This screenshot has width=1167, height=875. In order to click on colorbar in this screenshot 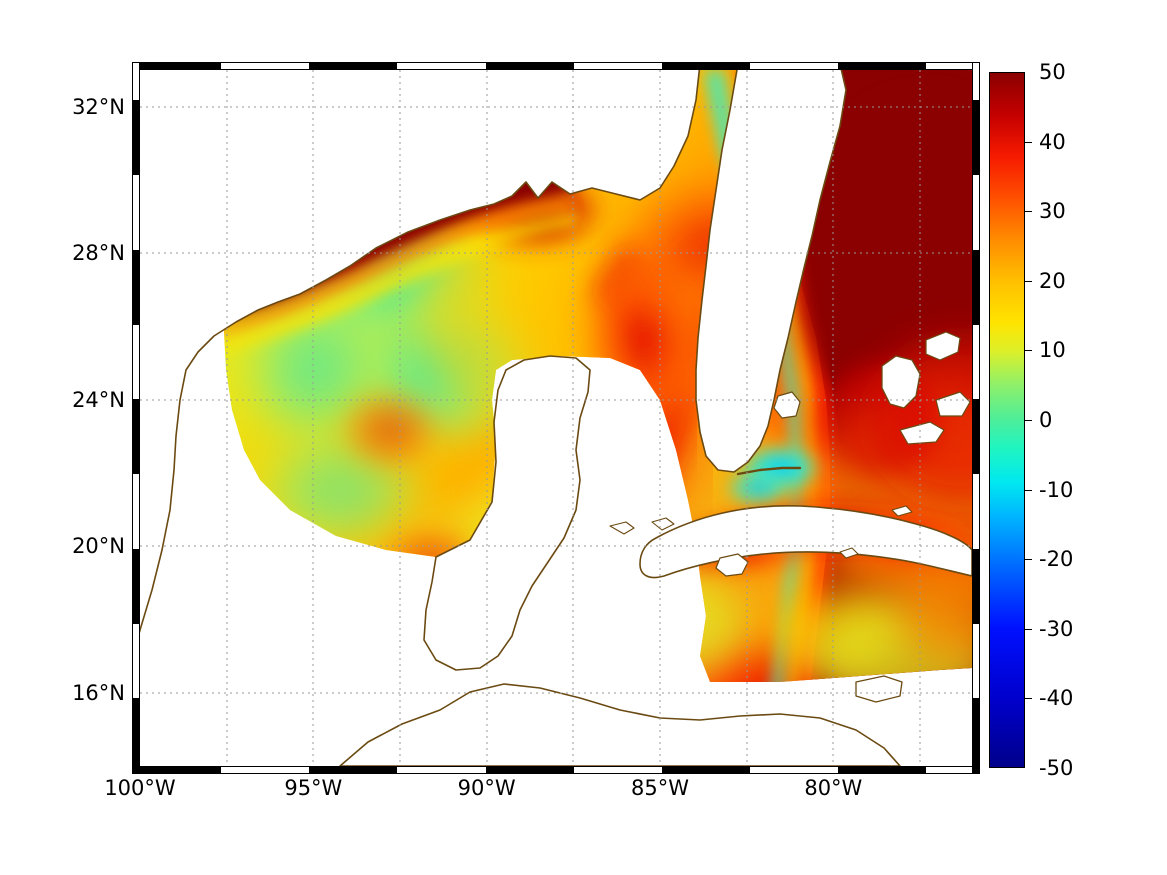, I will do `click(1007, 420)`.